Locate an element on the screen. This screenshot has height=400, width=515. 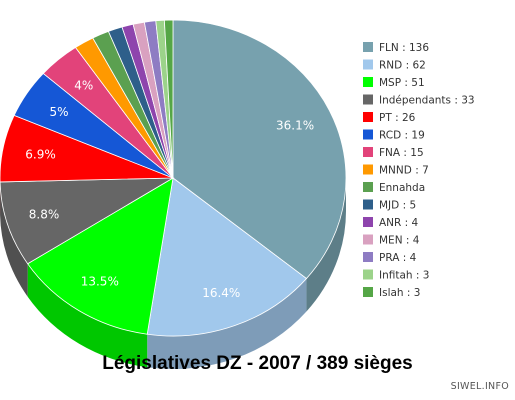
legend-label-rcd: RCD : 19 is located at coordinates (402, 136).